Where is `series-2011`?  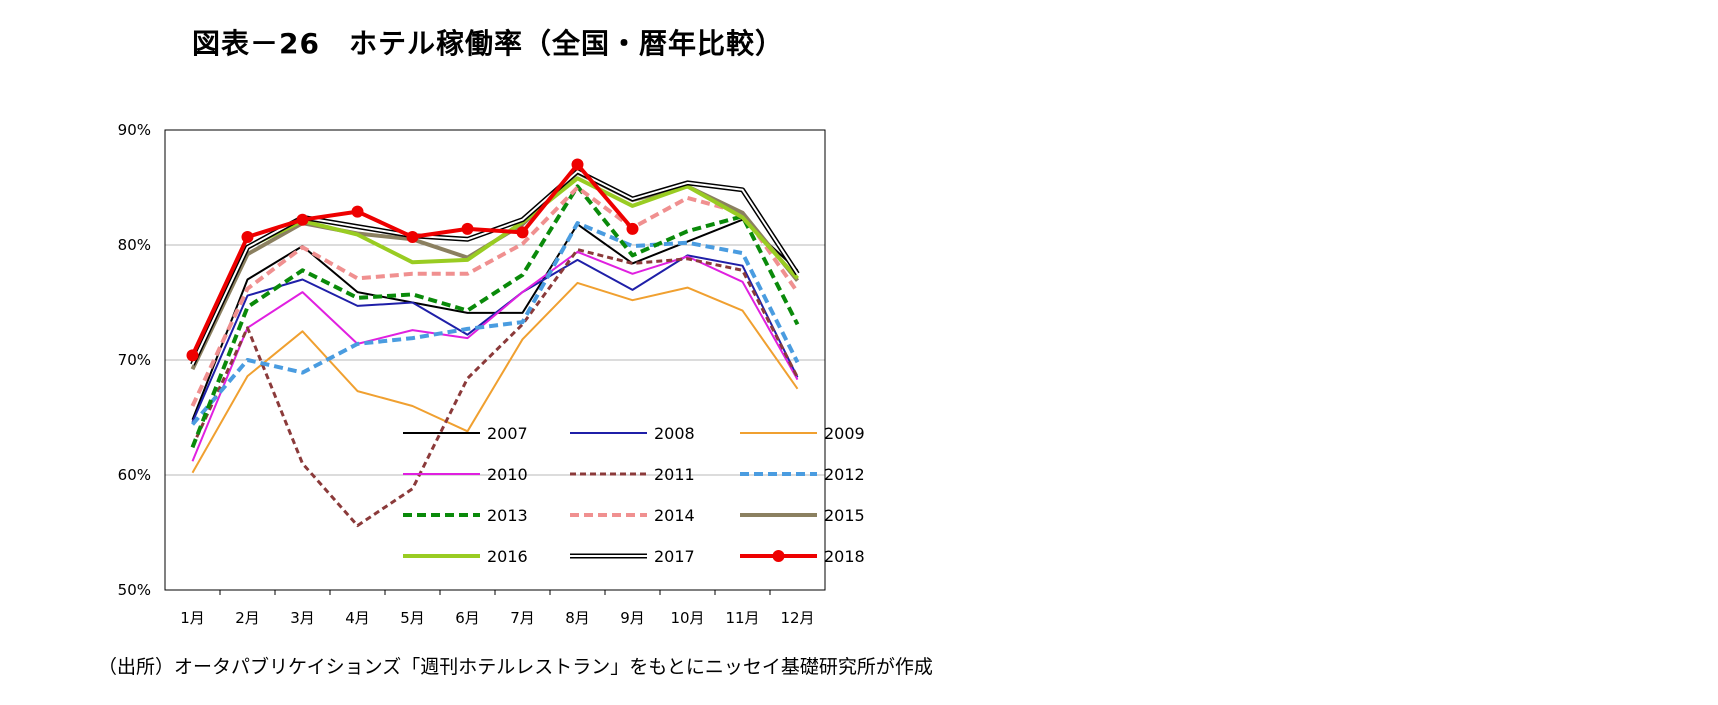 series-2011 is located at coordinates (495, 388).